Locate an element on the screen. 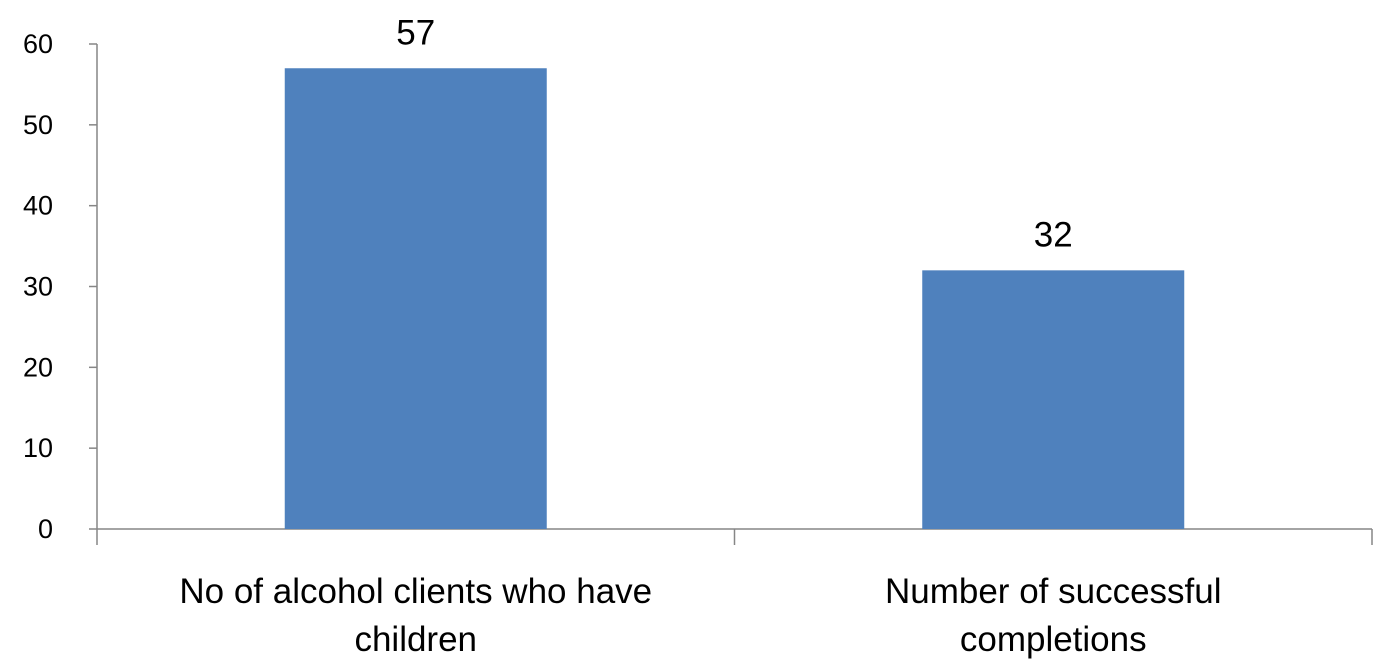 This screenshot has height=672, width=1388. y-tick-label: 60 is located at coordinates (38, 44).